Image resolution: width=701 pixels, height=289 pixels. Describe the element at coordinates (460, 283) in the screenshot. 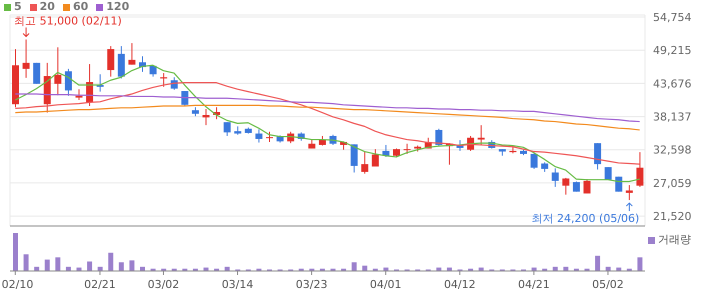

I see `x-tick-label: 04/12` at that location.